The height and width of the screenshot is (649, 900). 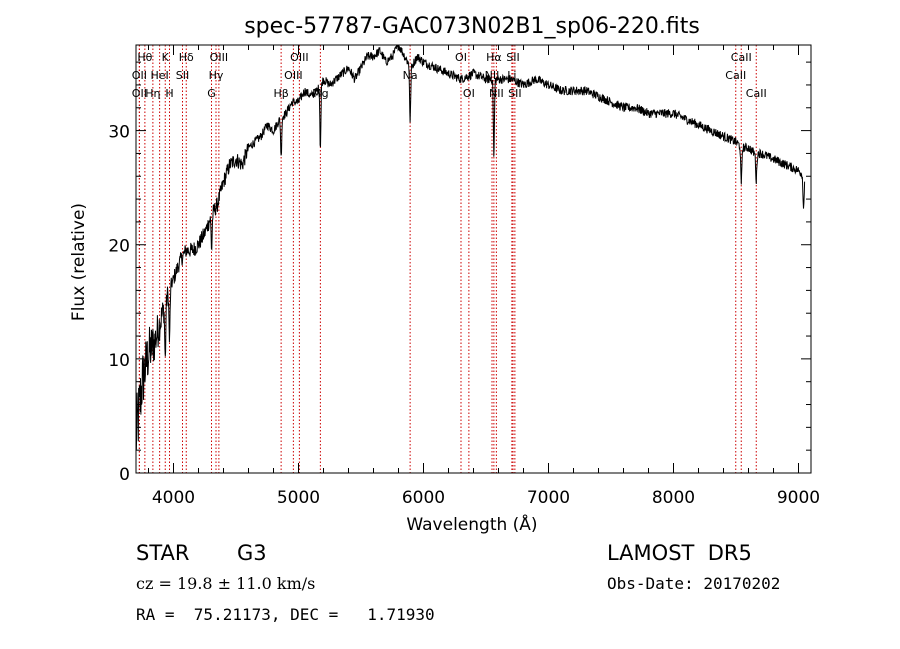 I want to click on line-marker-label: NII, so click(x=496, y=93).